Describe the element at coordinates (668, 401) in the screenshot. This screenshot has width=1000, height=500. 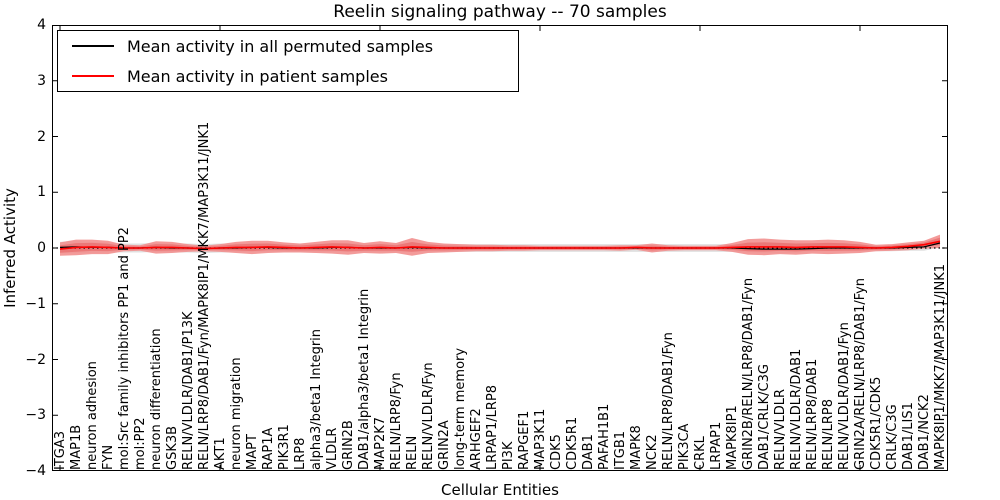
I see `entity-label: RELN/LRP8/DAB1/Fyn` at that location.